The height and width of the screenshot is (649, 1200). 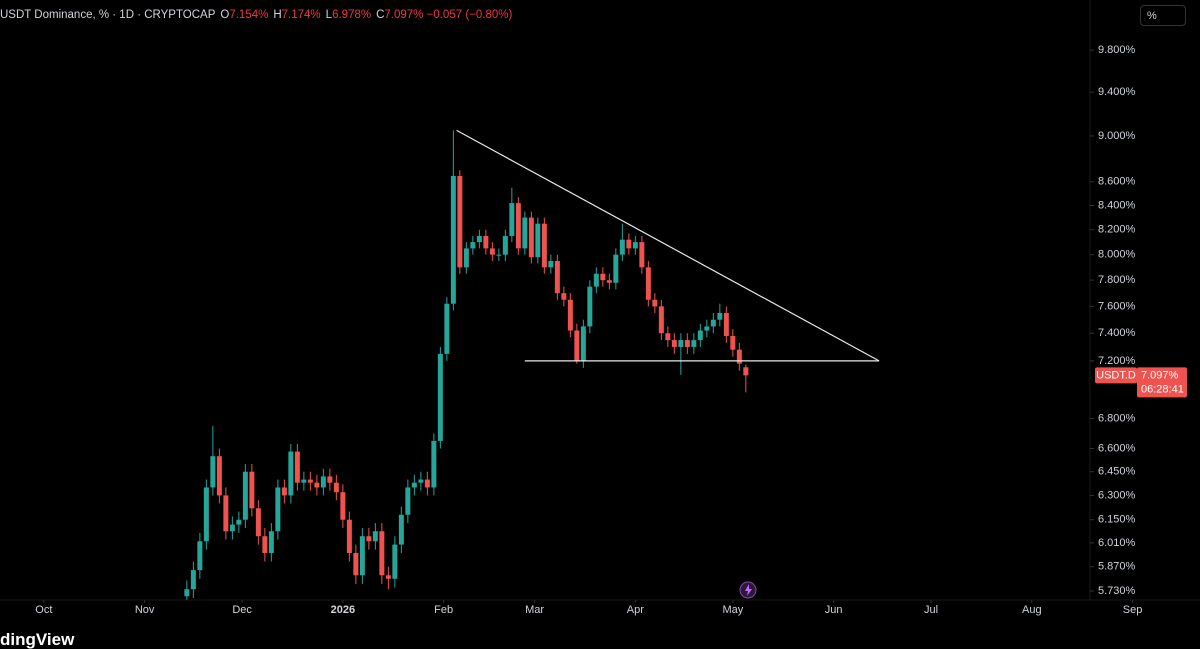 What do you see at coordinates (380, 15) in the screenshot?
I see `ohlc-key: C` at bounding box center [380, 15].